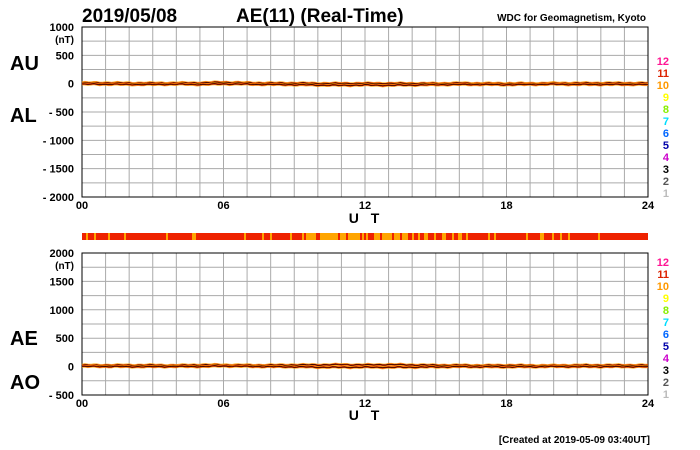 The image size is (700, 450). What do you see at coordinates (574, 440) in the screenshot?
I see `created-timestamp: [Created at 2019-05-09 03:40UT]` at bounding box center [574, 440].